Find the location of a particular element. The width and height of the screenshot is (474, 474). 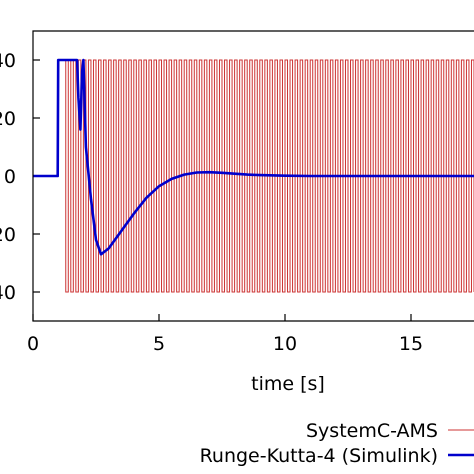

x-tick-label: 5 is located at coordinates (159, 344).